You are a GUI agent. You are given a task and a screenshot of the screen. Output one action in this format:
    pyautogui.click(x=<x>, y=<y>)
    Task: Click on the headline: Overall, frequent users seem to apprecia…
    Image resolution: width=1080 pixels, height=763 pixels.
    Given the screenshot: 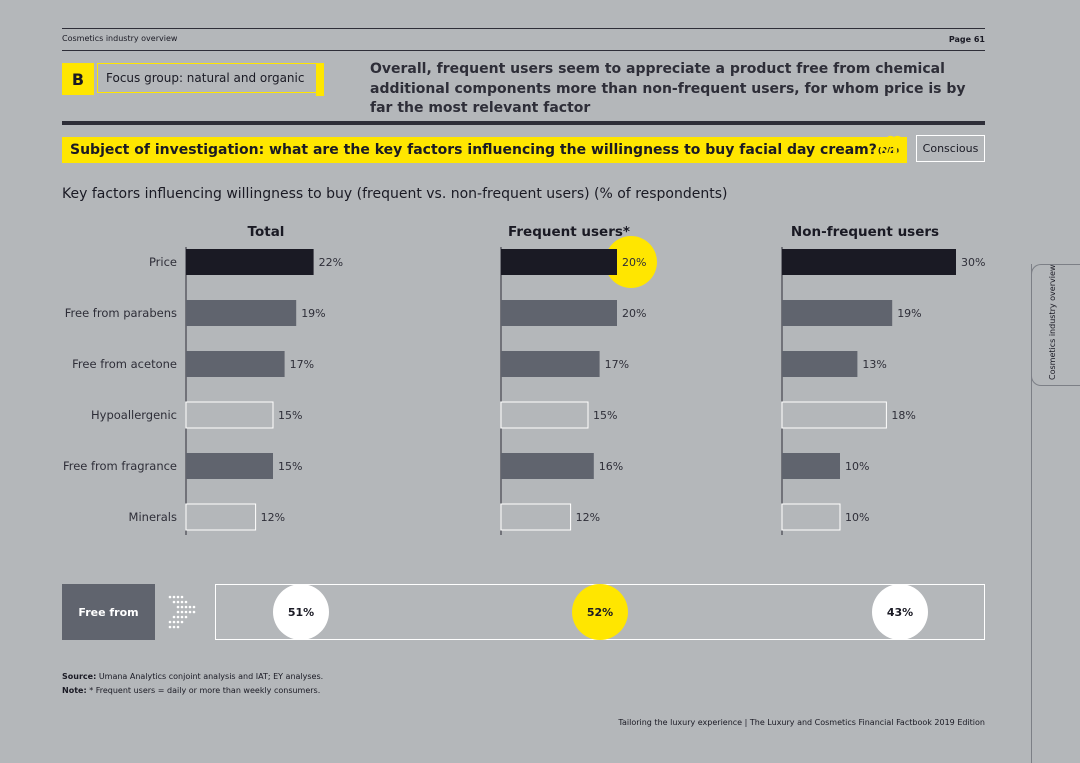 What is the action you would take?
    pyautogui.click(x=668, y=88)
    